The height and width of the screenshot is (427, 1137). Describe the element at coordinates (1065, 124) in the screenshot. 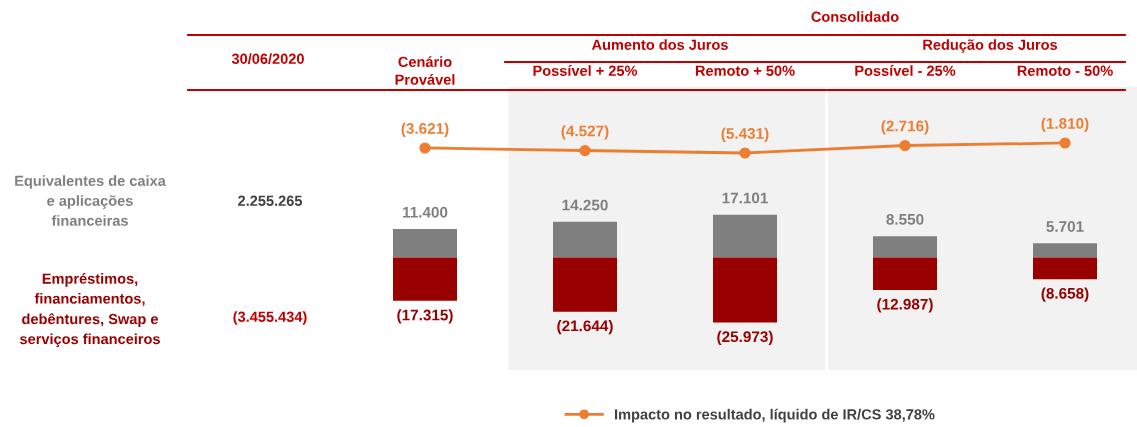

I see `data-label: (1.810)` at that location.